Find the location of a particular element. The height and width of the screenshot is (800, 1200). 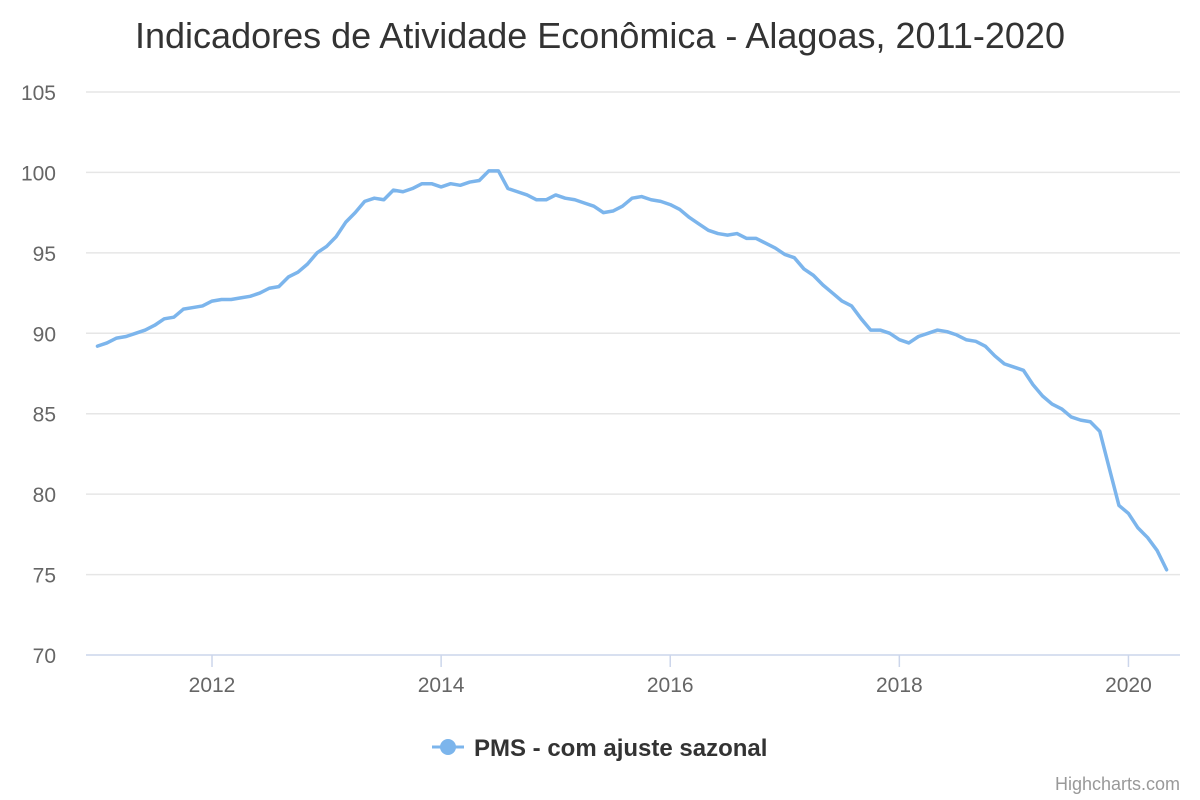

y-tick-label-80: 80 is located at coordinates (44, 495).